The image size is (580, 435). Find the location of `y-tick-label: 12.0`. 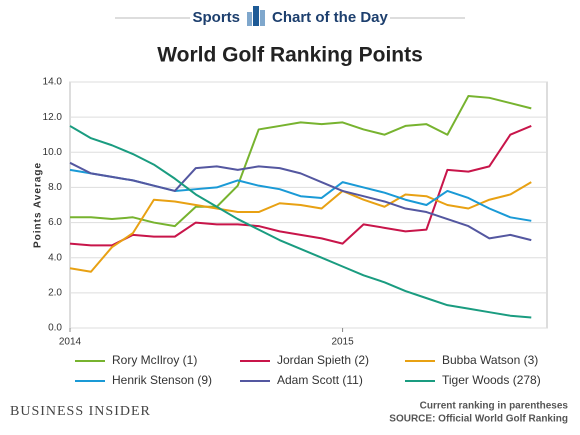

y-tick-label: 12.0 is located at coordinates (53, 117).